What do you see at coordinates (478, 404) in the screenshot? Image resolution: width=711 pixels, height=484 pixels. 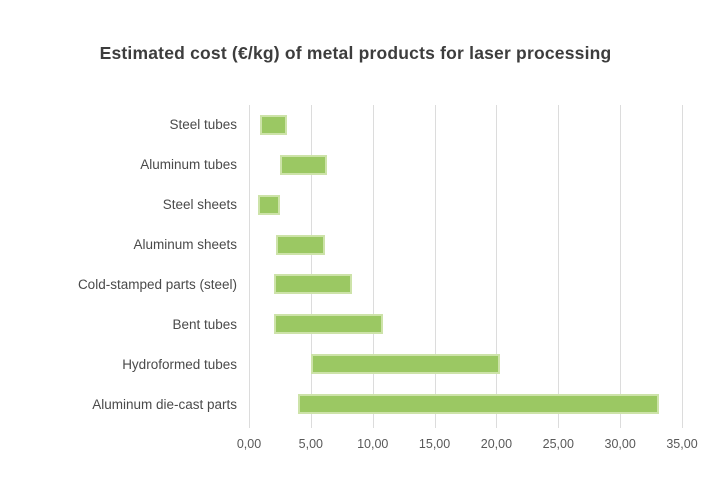 I see `bar-aluminum-die-cast-parts` at bounding box center [478, 404].